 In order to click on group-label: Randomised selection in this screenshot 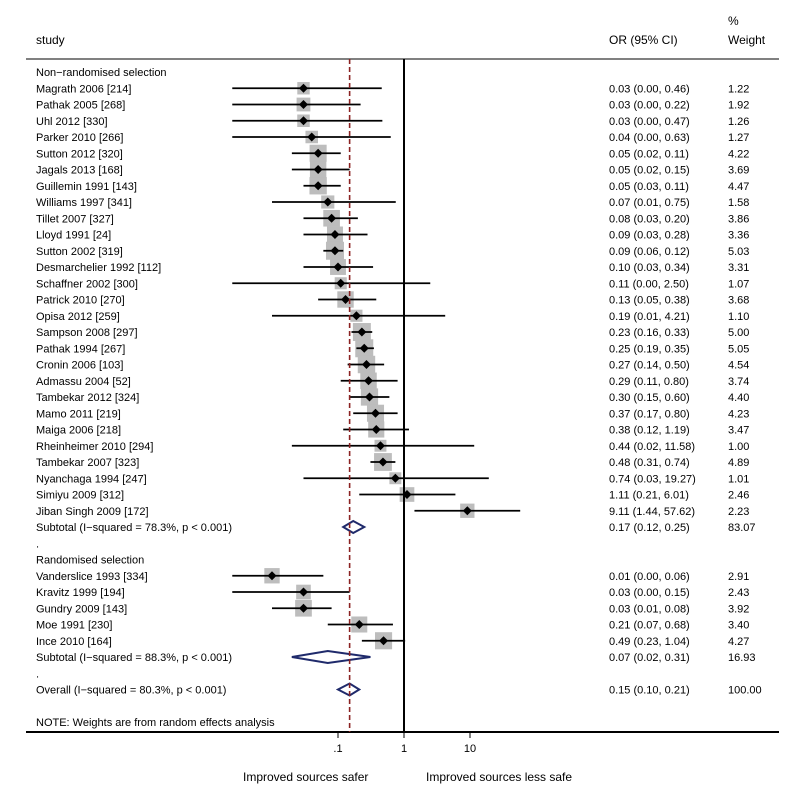, I will do `click(90, 561)`.